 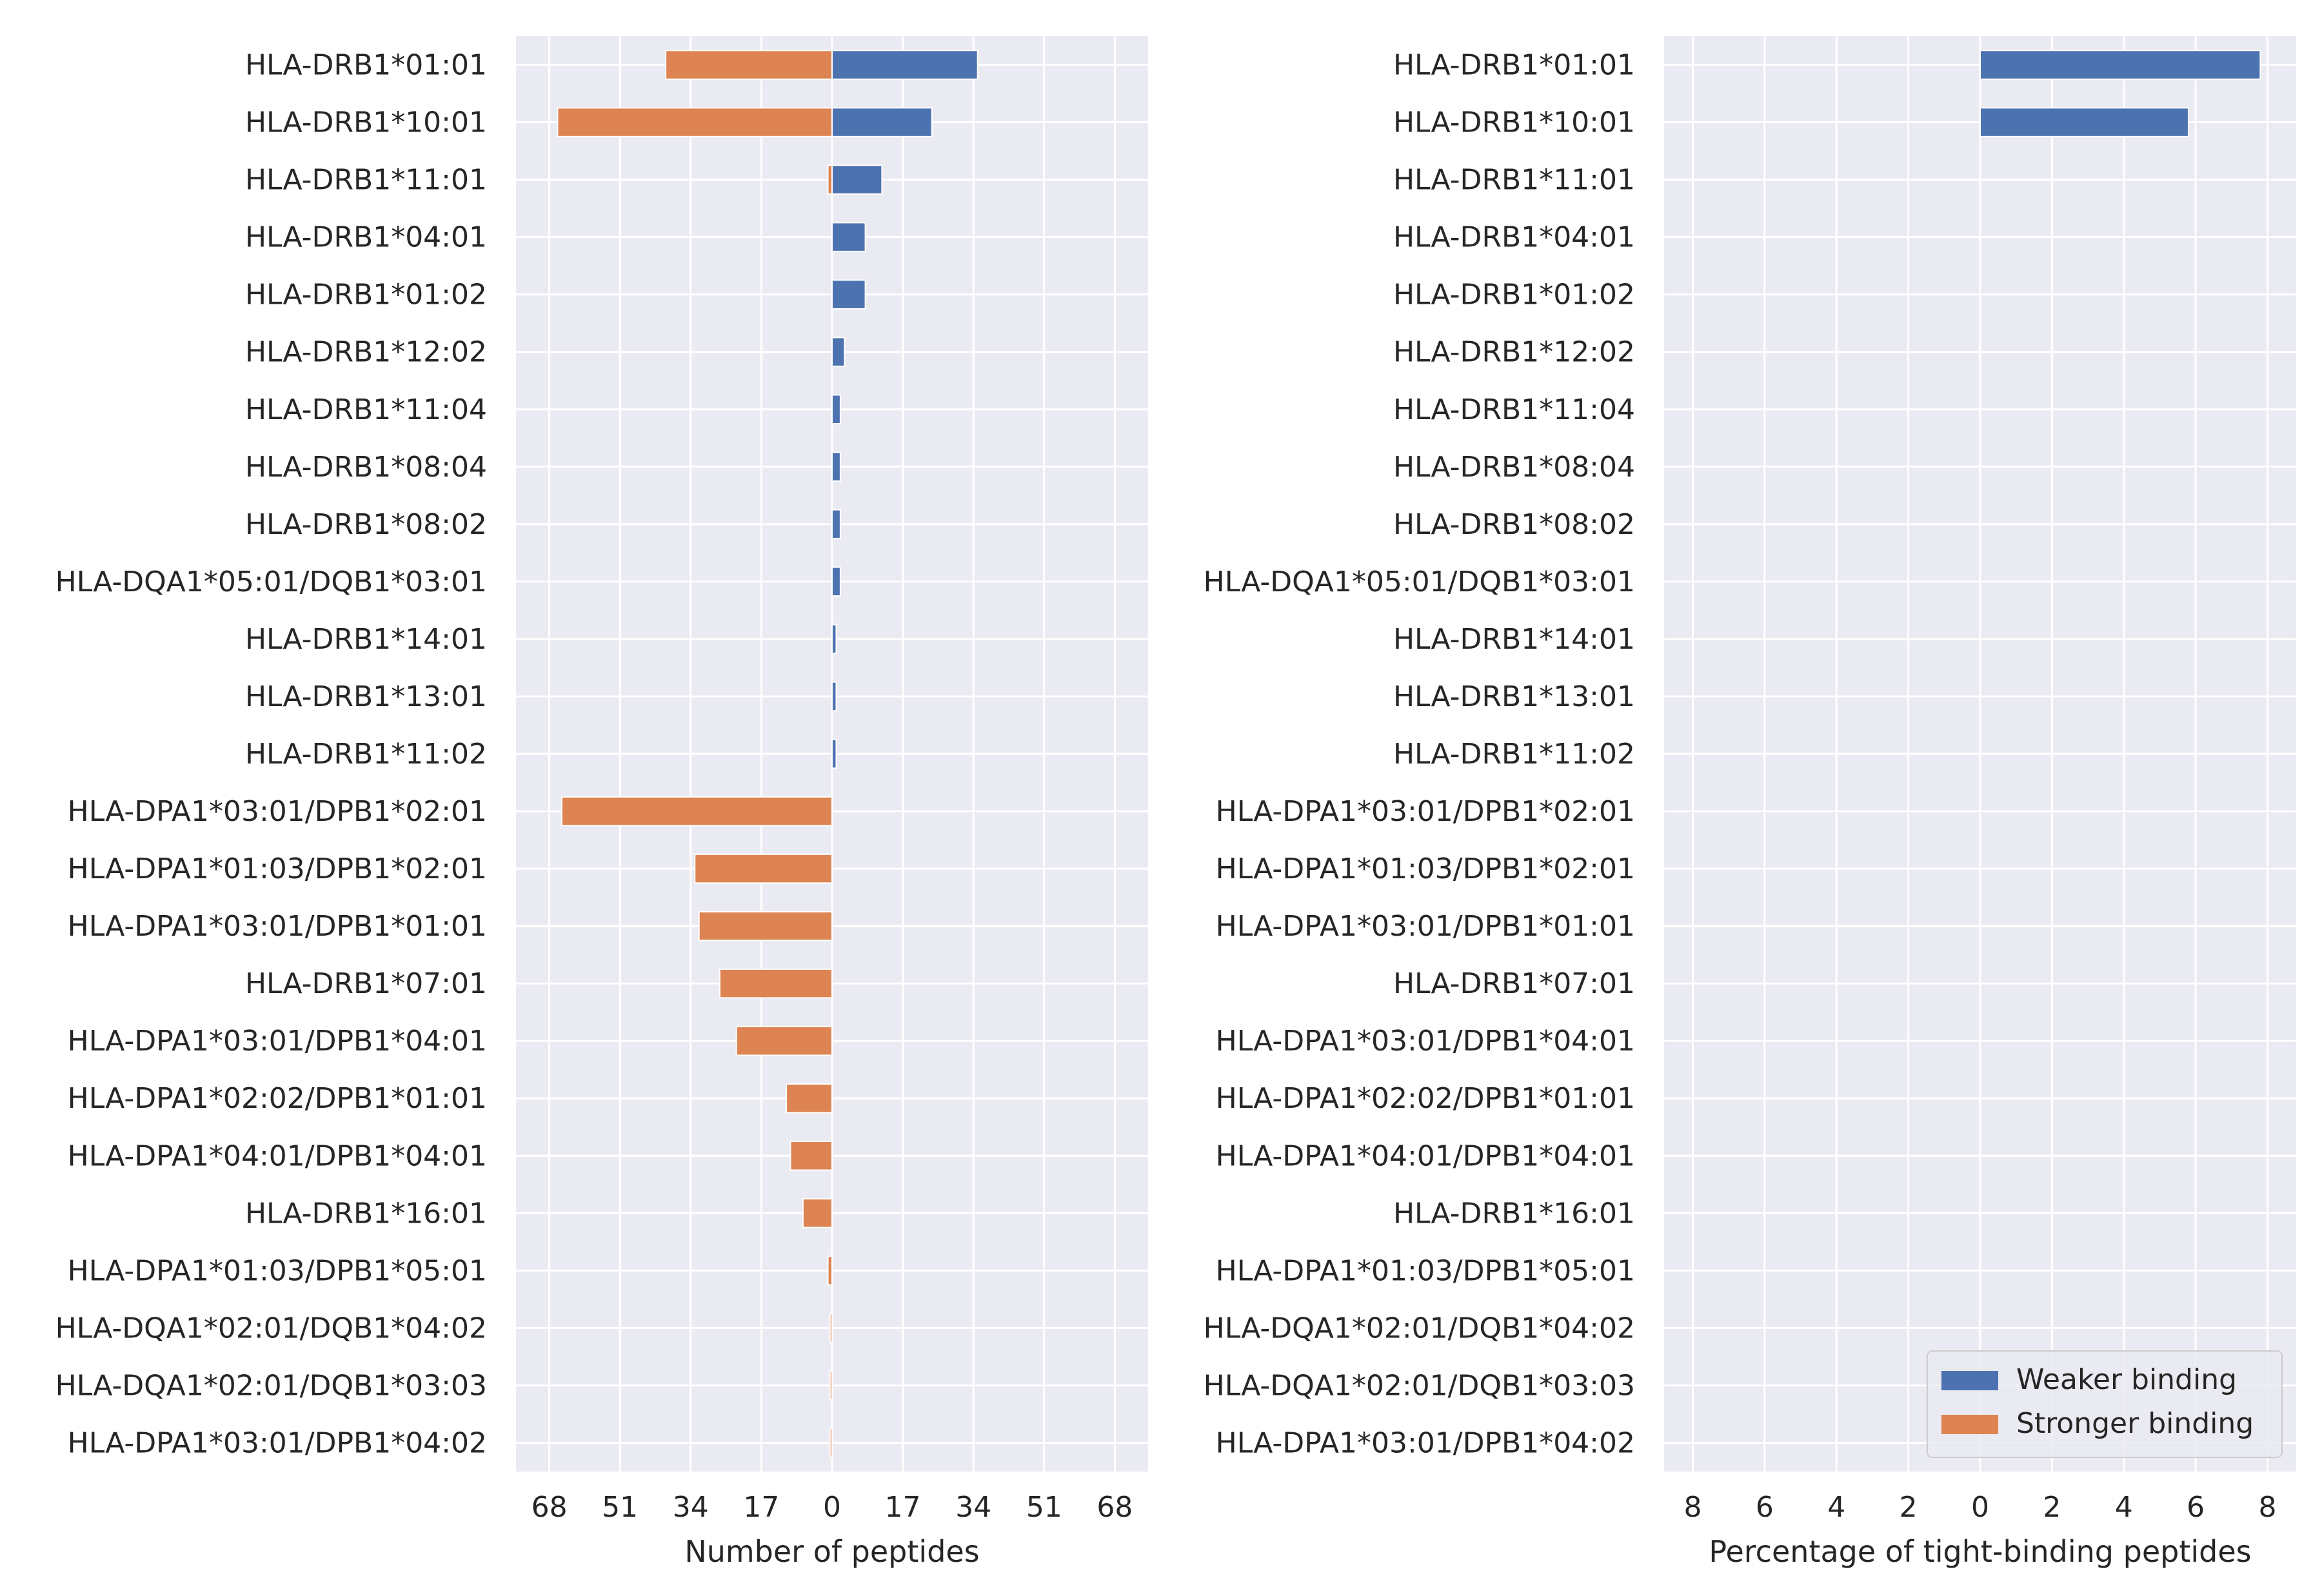 I want to click on legend: Weaker binding Stronger binding, so click(x=2105, y=1404).